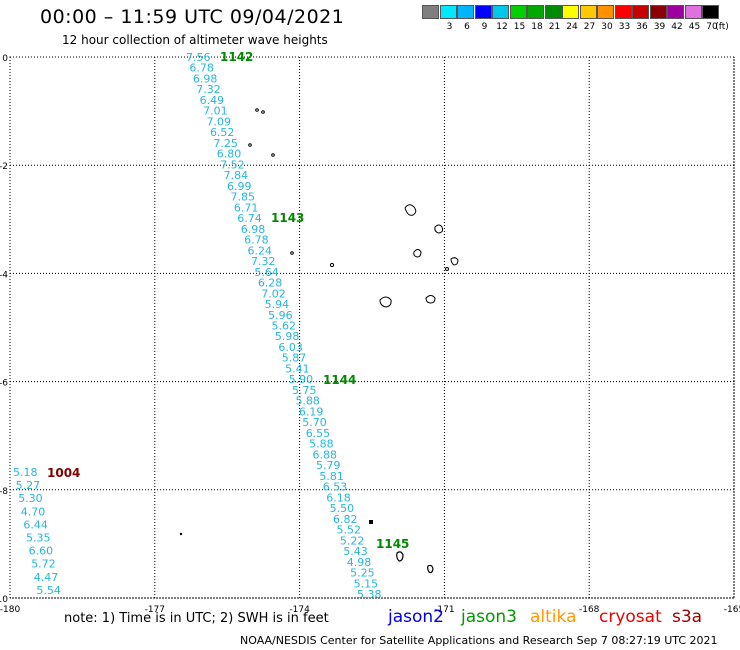 The width and height of the screenshot is (740, 650). What do you see at coordinates (575, 20) in the screenshot?
I see `wave-height-legend: (ft) 3 6 9 12 15 18 21 24 27 30 33 36 39 42 45 70` at bounding box center [575, 20].